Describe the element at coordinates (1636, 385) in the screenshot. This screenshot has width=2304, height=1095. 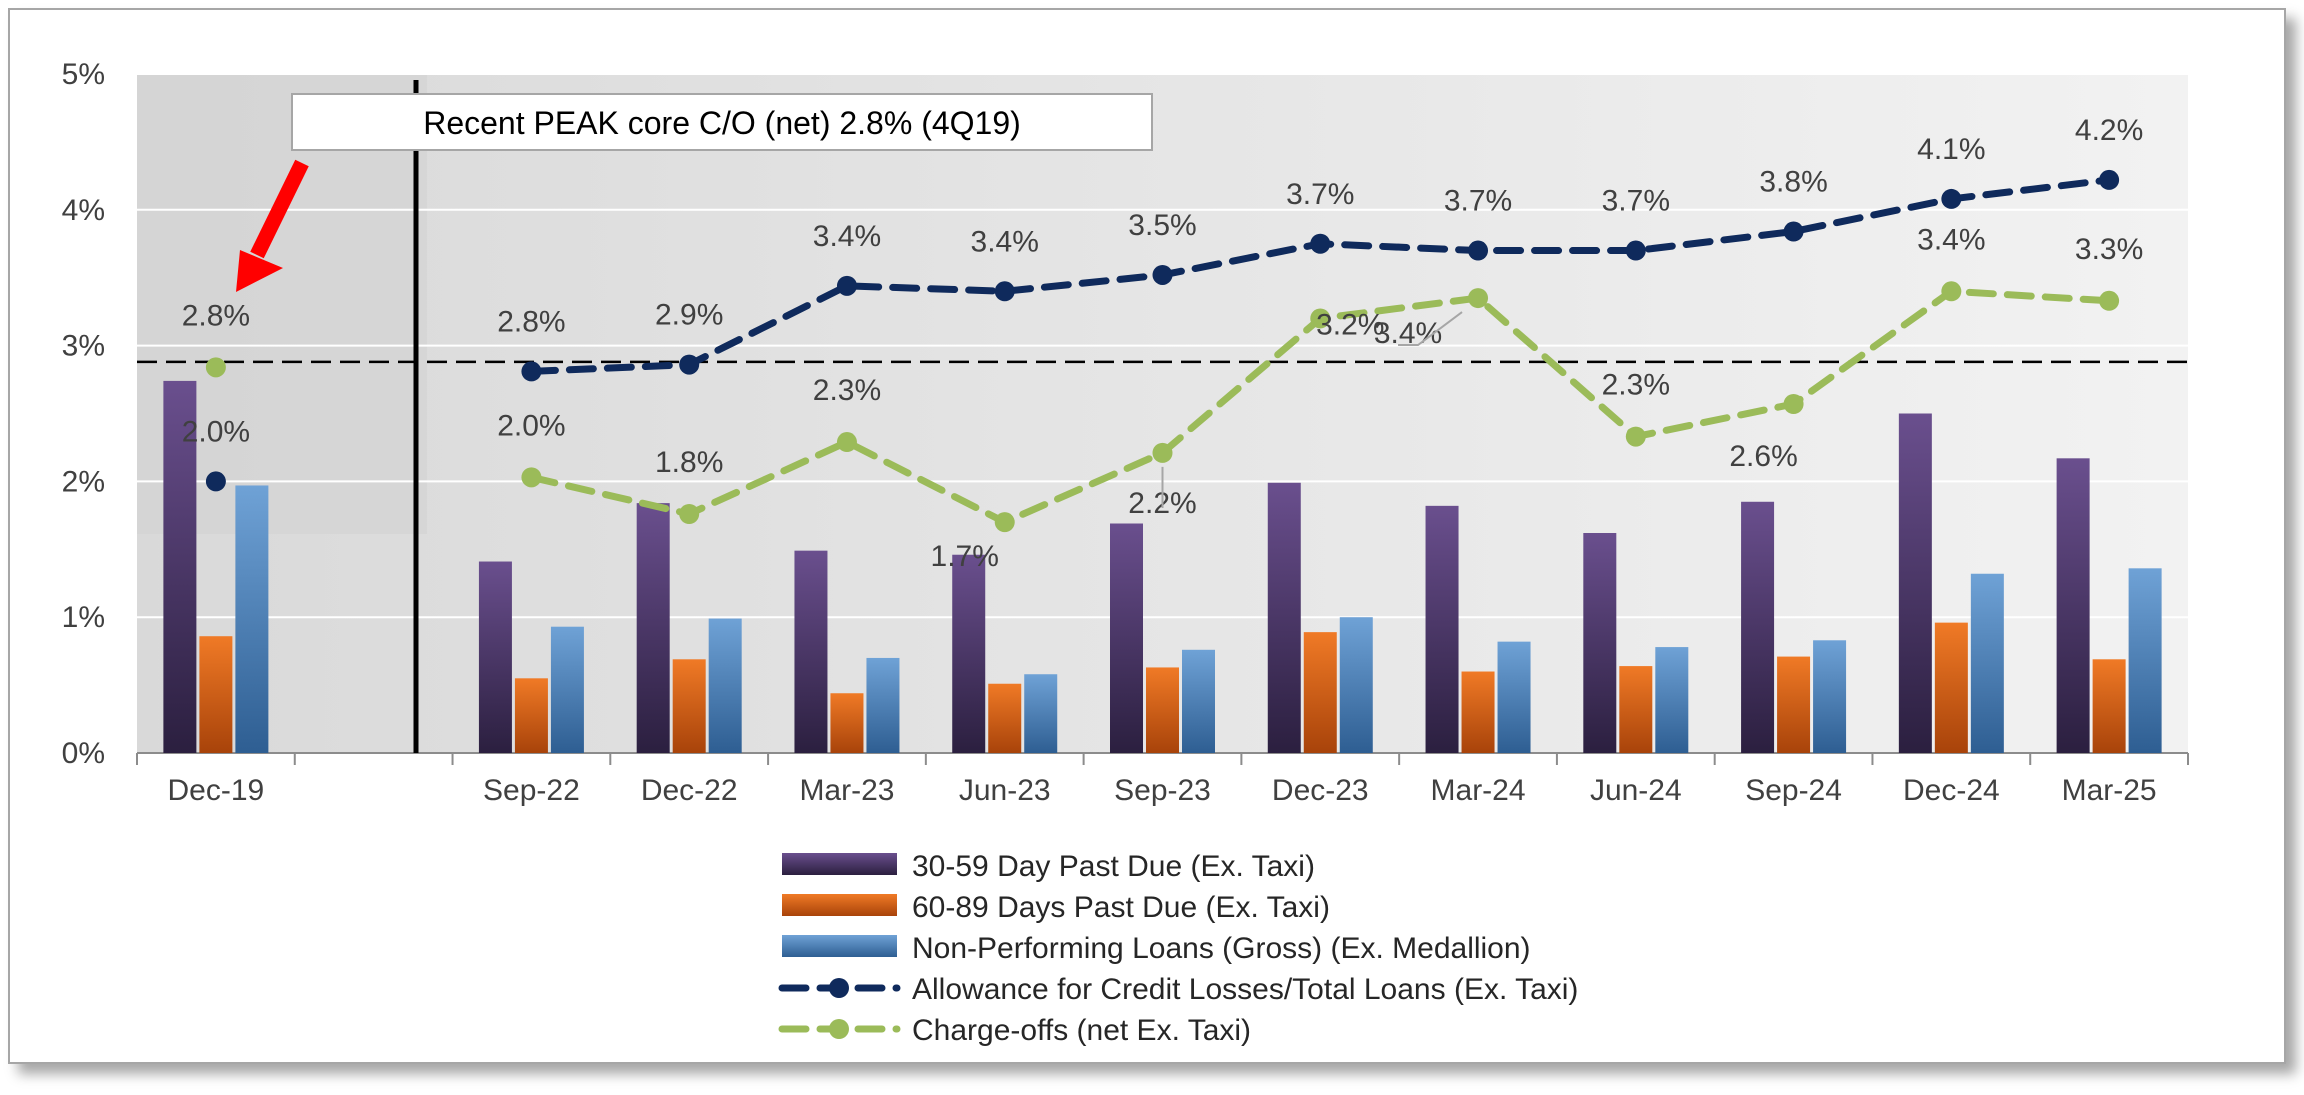
I see `data-label: 2.3%` at that location.